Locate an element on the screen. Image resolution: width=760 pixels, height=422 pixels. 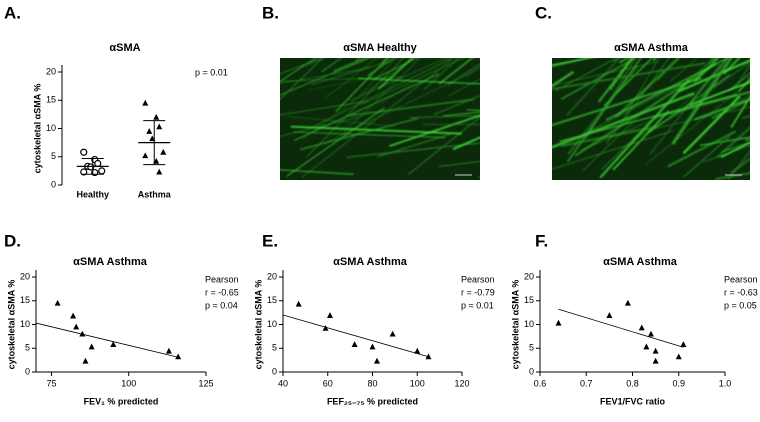
annotation: p = 0.04 is located at coordinates (221, 305).